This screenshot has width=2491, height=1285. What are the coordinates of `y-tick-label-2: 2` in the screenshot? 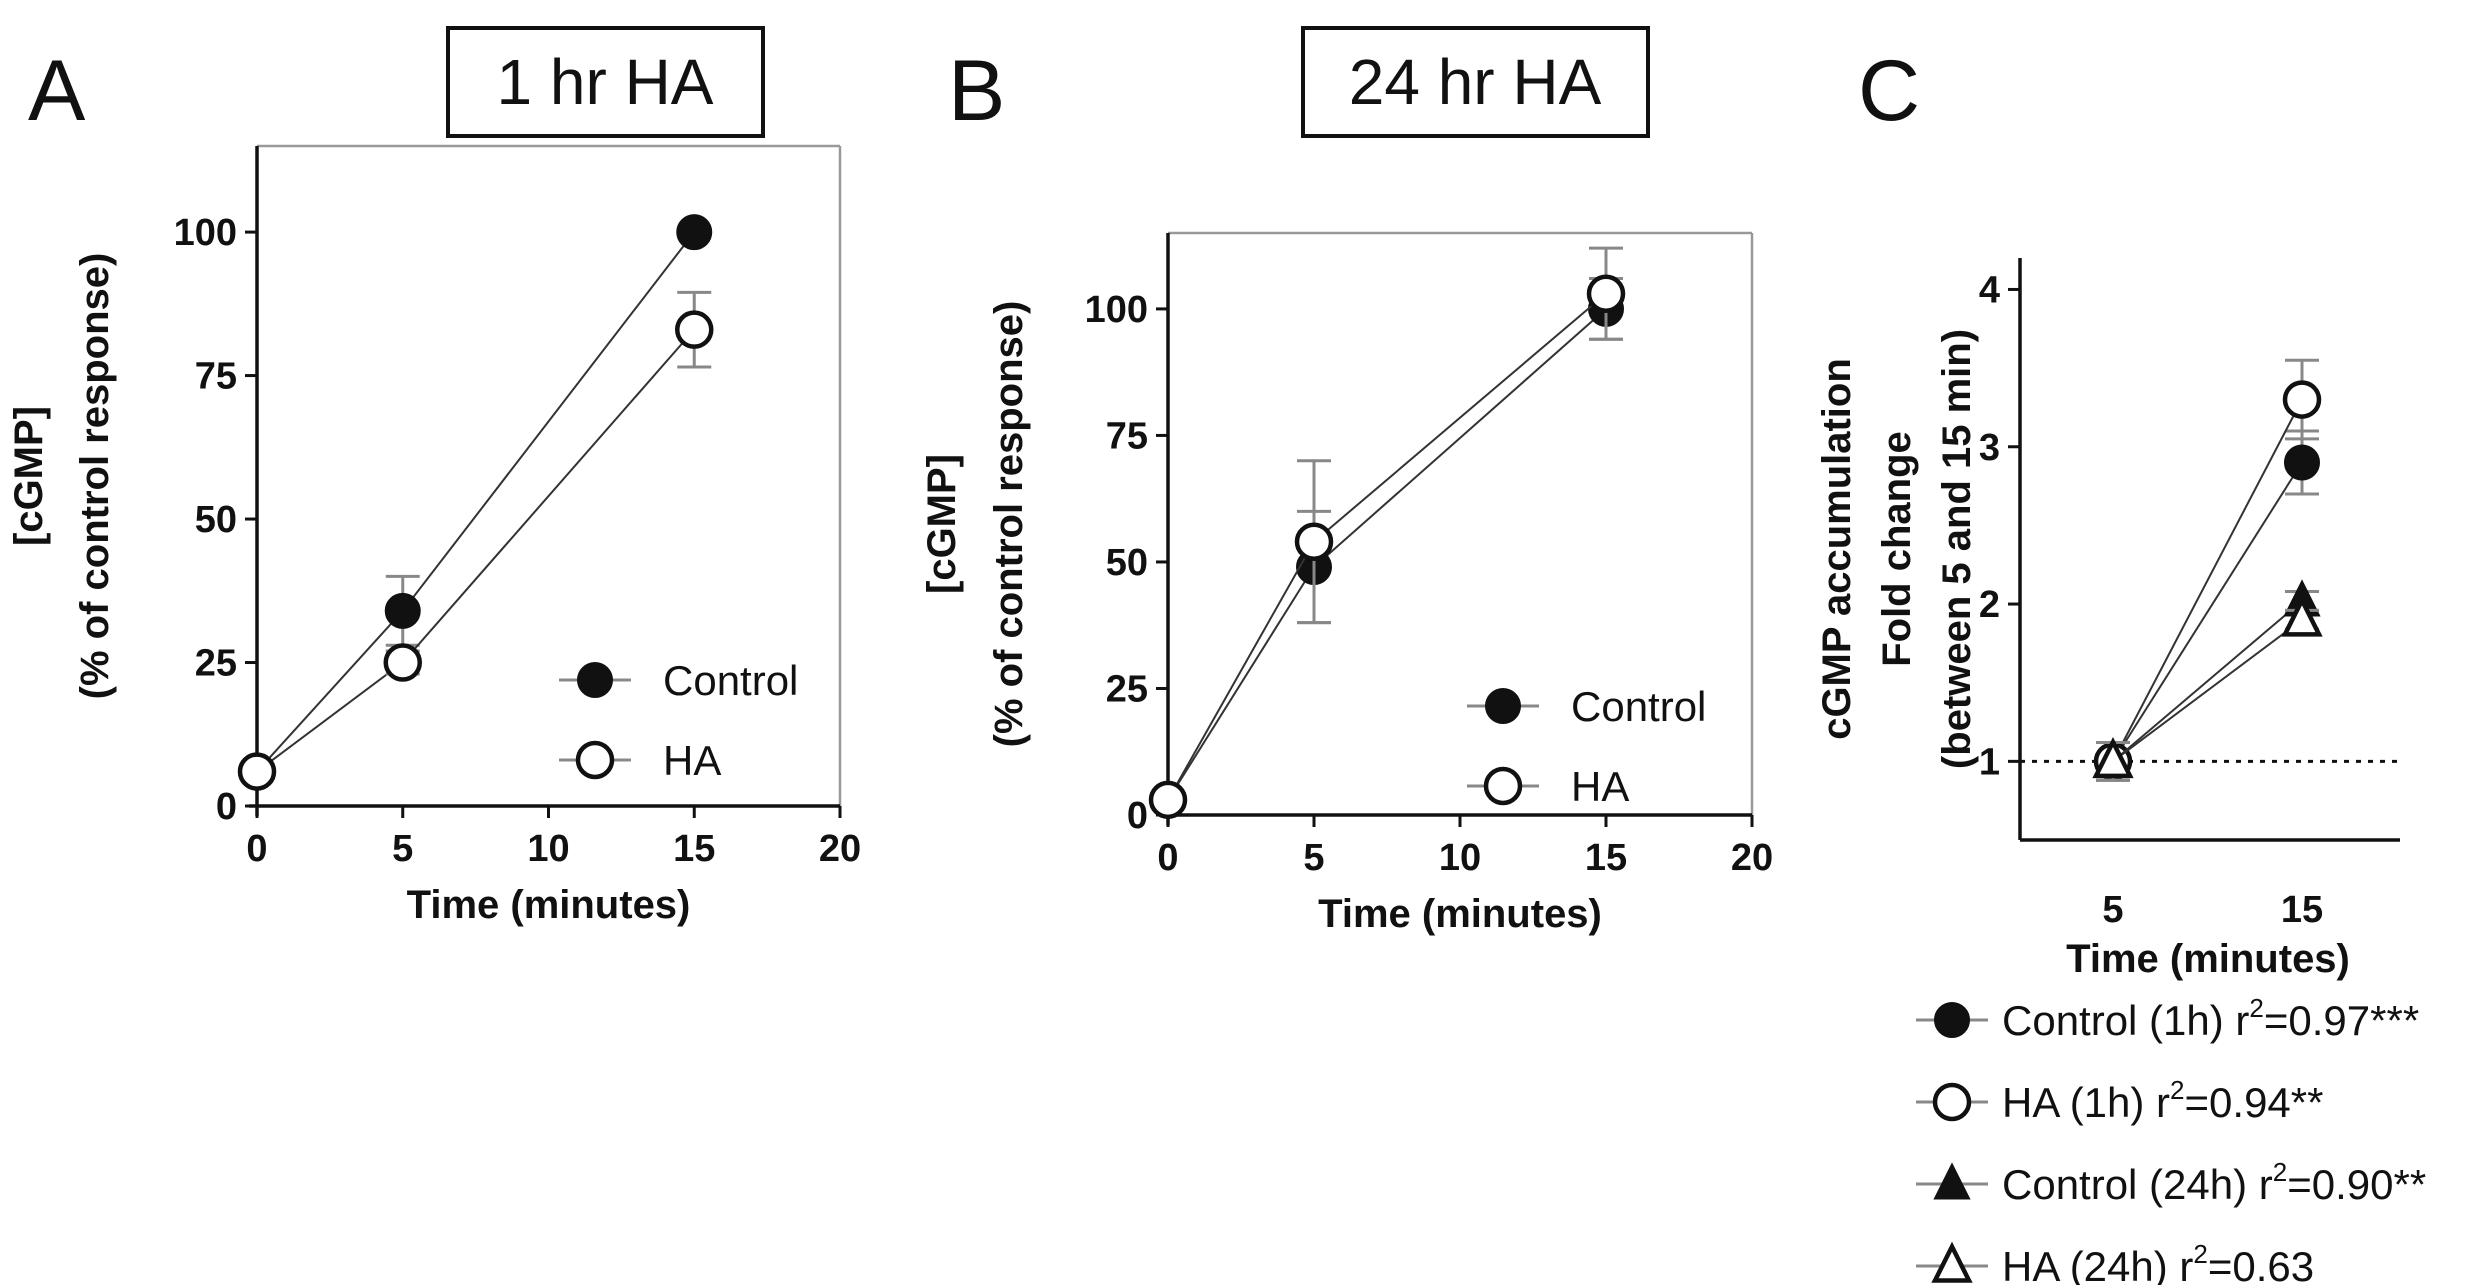 It's located at (1989, 605).